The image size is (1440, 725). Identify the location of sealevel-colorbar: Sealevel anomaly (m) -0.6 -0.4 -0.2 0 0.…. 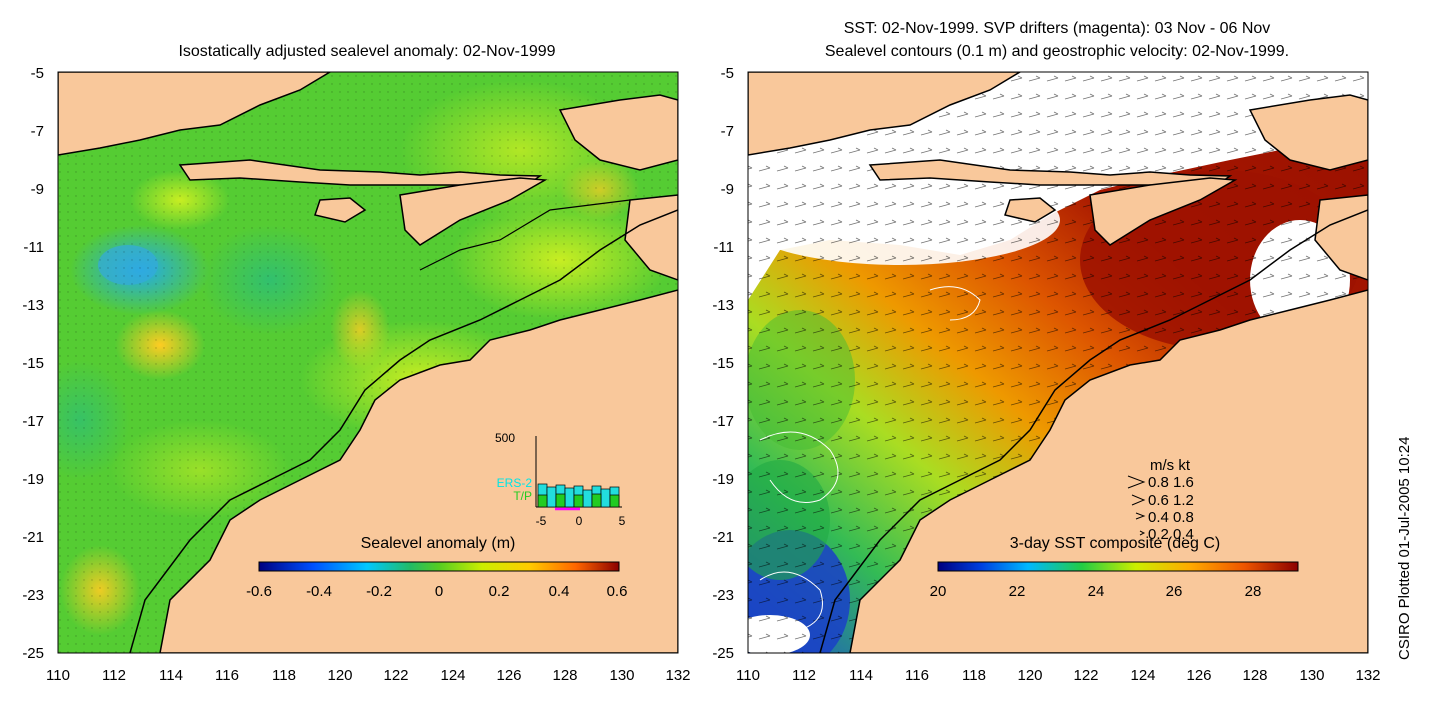
(436, 567).